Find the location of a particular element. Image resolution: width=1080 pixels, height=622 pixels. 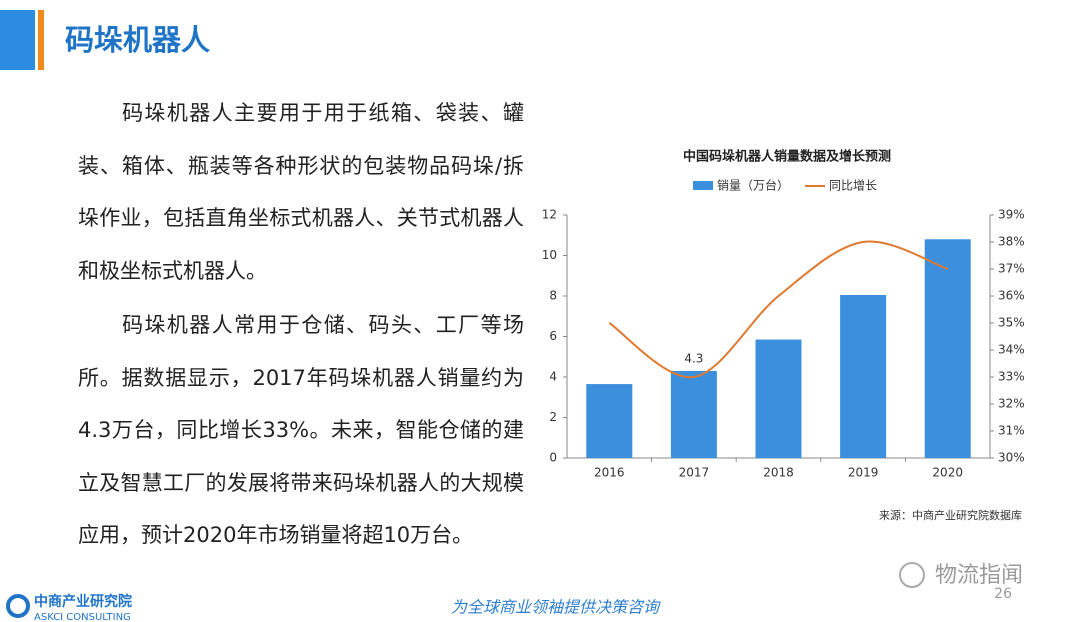

y2-tick-label: 34% is located at coordinates (1011, 350).